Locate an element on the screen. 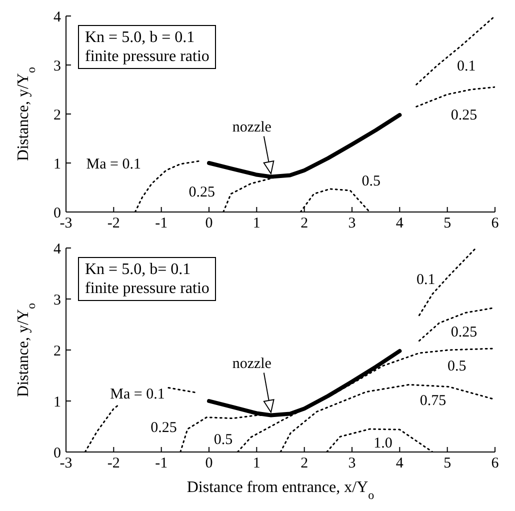 Image resolution: width=515 pixels, height=511 pixels. text: 0.5 is located at coordinates (456, 366).